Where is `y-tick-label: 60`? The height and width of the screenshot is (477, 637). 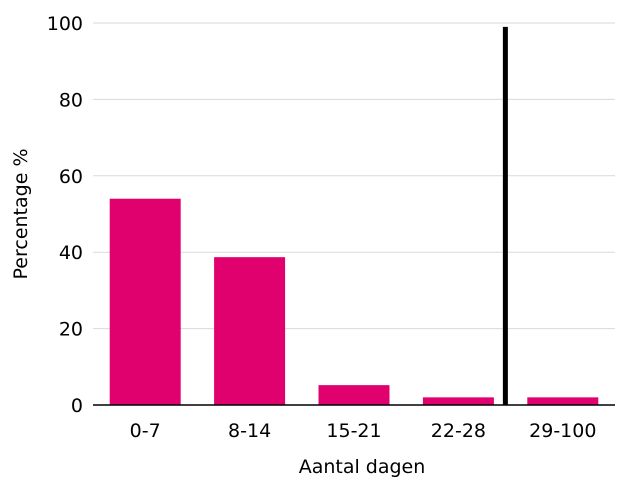
y-tick-label: 60 is located at coordinates (71, 177).